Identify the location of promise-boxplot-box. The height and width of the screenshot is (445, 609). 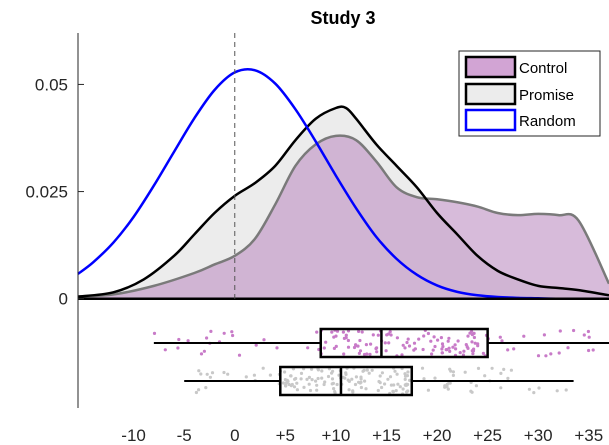
(346, 381).